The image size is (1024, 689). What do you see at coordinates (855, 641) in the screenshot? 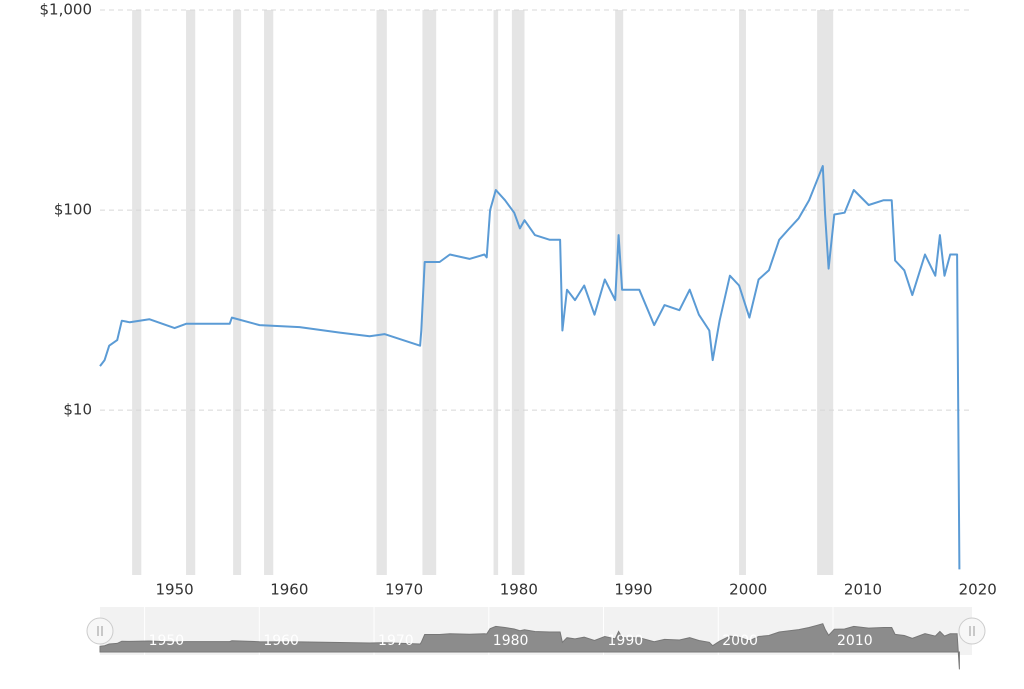
I see `navigator-label: 2010` at bounding box center [855, 641].